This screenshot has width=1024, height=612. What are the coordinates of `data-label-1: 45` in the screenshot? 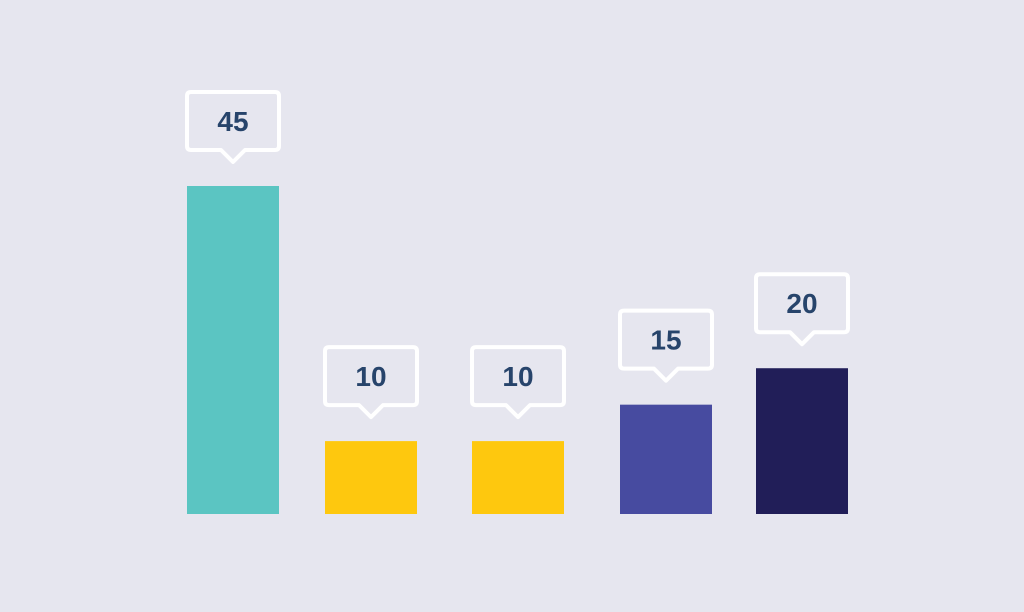 It's located at (232, 121).